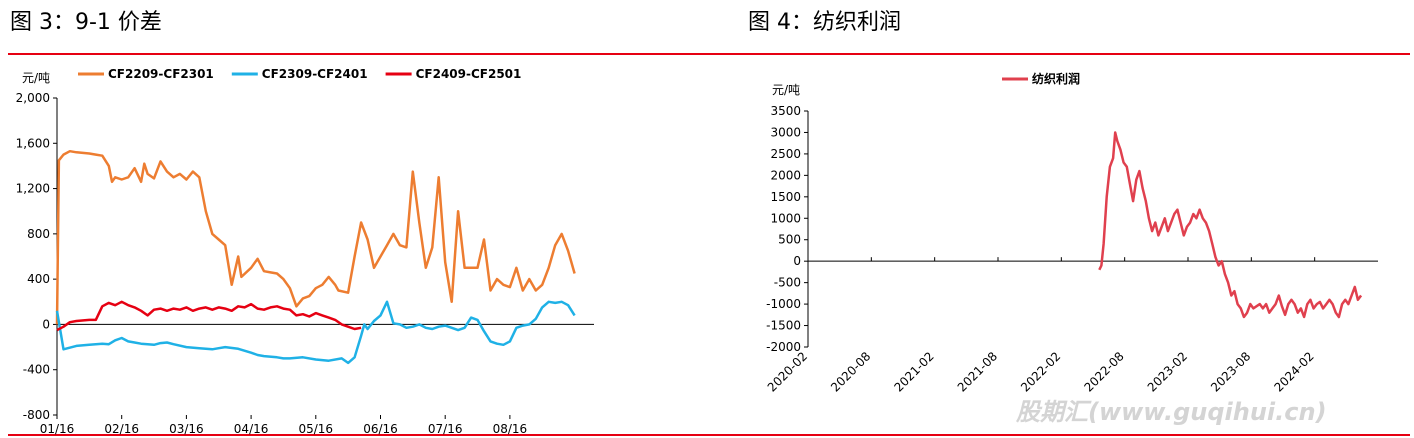  I want to click on x-tick-label: 2023-08, so click(1230, 371).